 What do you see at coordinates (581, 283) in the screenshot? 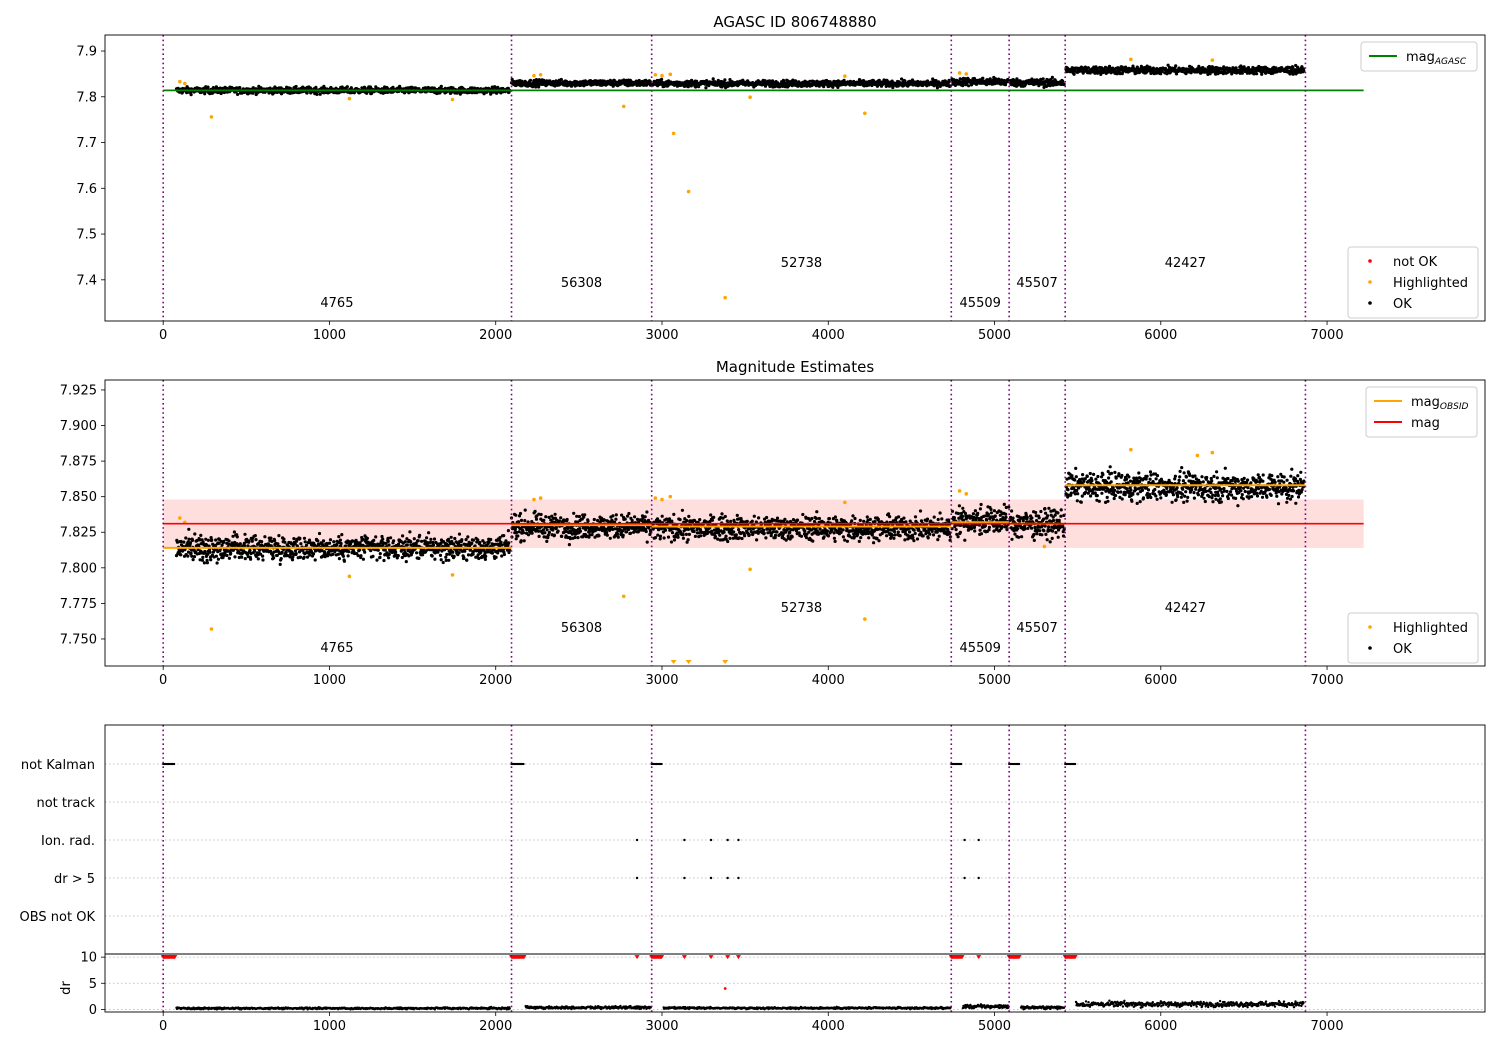
I see `obsid-label: 56308` at bounding box center [581, 283].